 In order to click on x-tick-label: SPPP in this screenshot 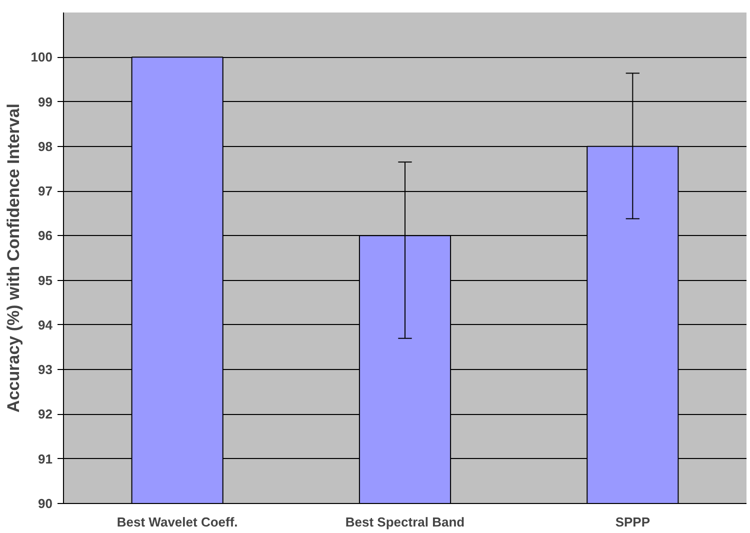, I will do `click(632, 522)`.